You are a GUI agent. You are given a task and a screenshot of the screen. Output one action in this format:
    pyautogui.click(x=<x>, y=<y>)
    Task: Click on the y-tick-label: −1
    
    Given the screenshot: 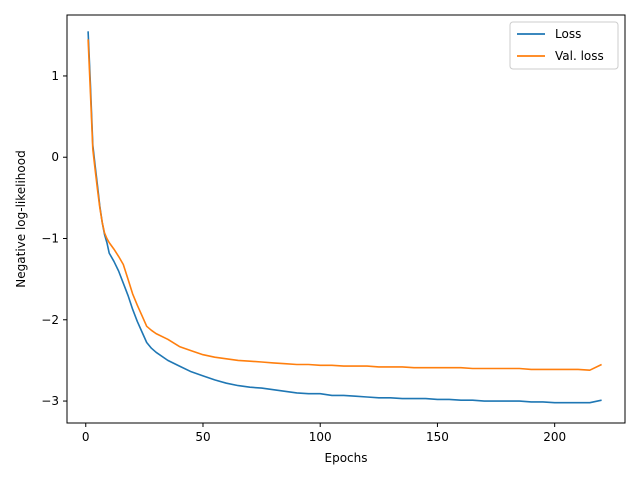 What is the action you would take?
    pyautogui.click(x=50, y=239)
    